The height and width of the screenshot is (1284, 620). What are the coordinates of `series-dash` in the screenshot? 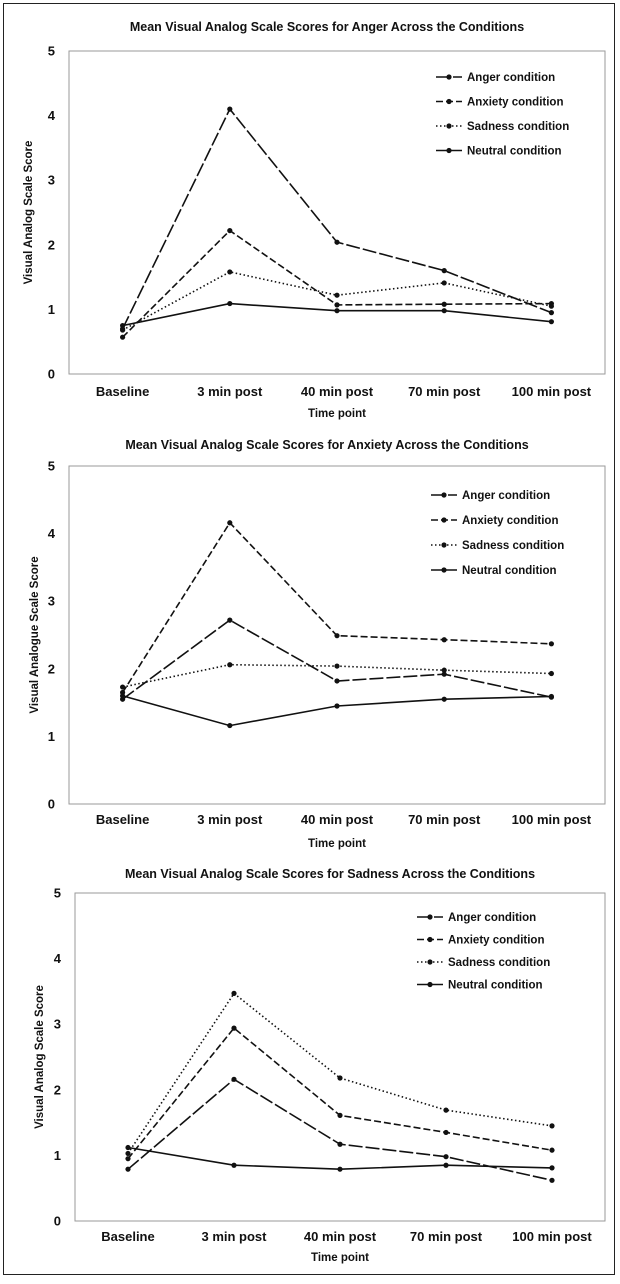 It's located at (340, 1093).